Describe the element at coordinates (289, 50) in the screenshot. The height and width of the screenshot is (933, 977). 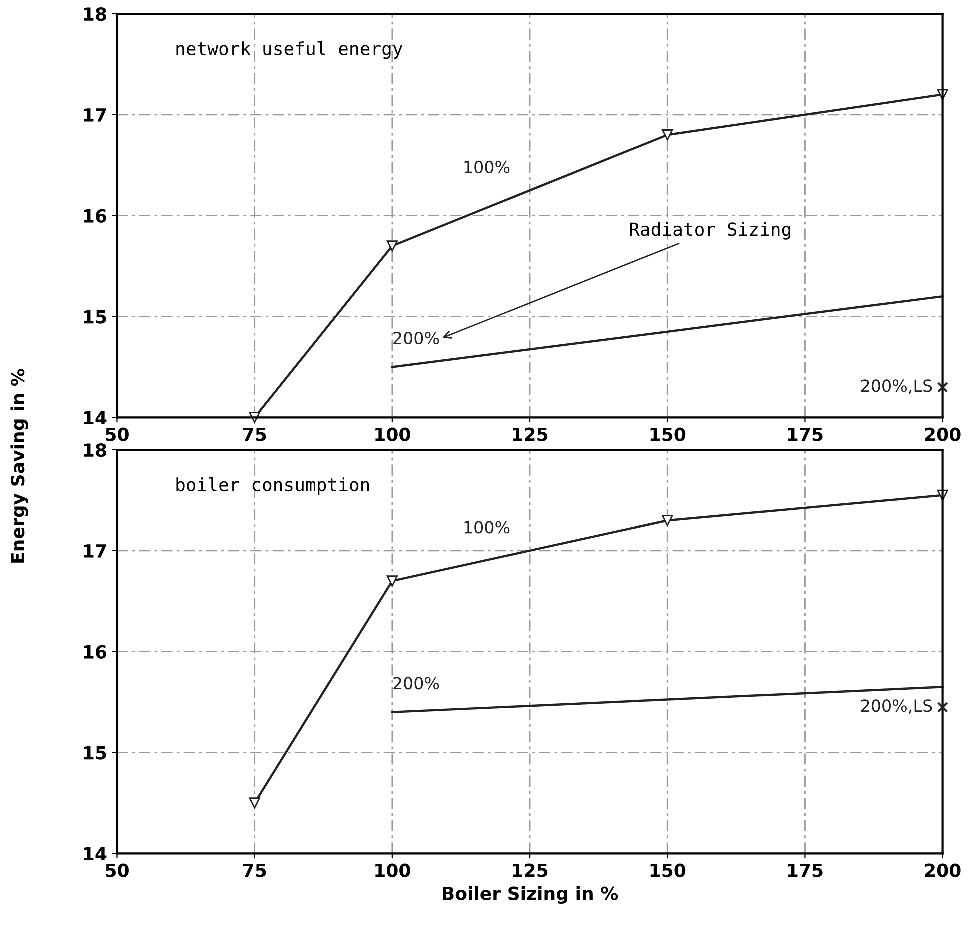
I see `text: network useful energy` at that location.